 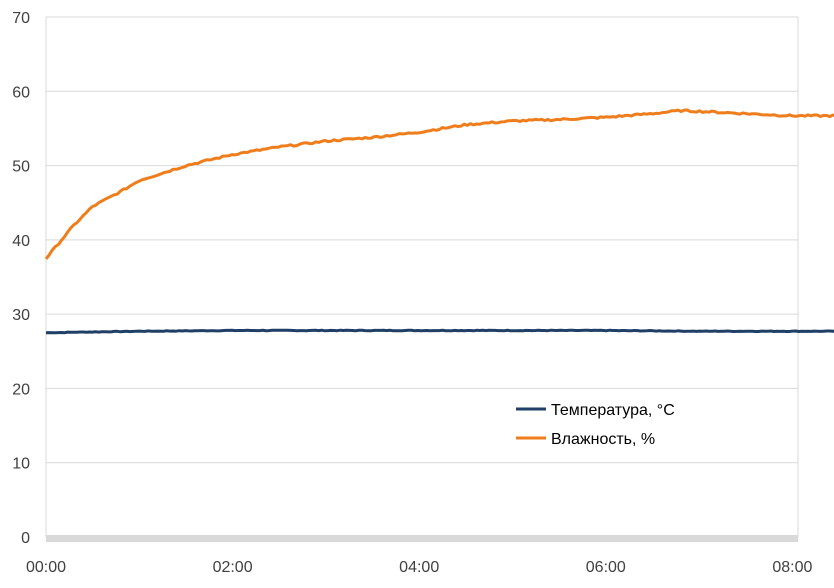 I want to click on y-tick-label: 0, so click(x=25, y=538).